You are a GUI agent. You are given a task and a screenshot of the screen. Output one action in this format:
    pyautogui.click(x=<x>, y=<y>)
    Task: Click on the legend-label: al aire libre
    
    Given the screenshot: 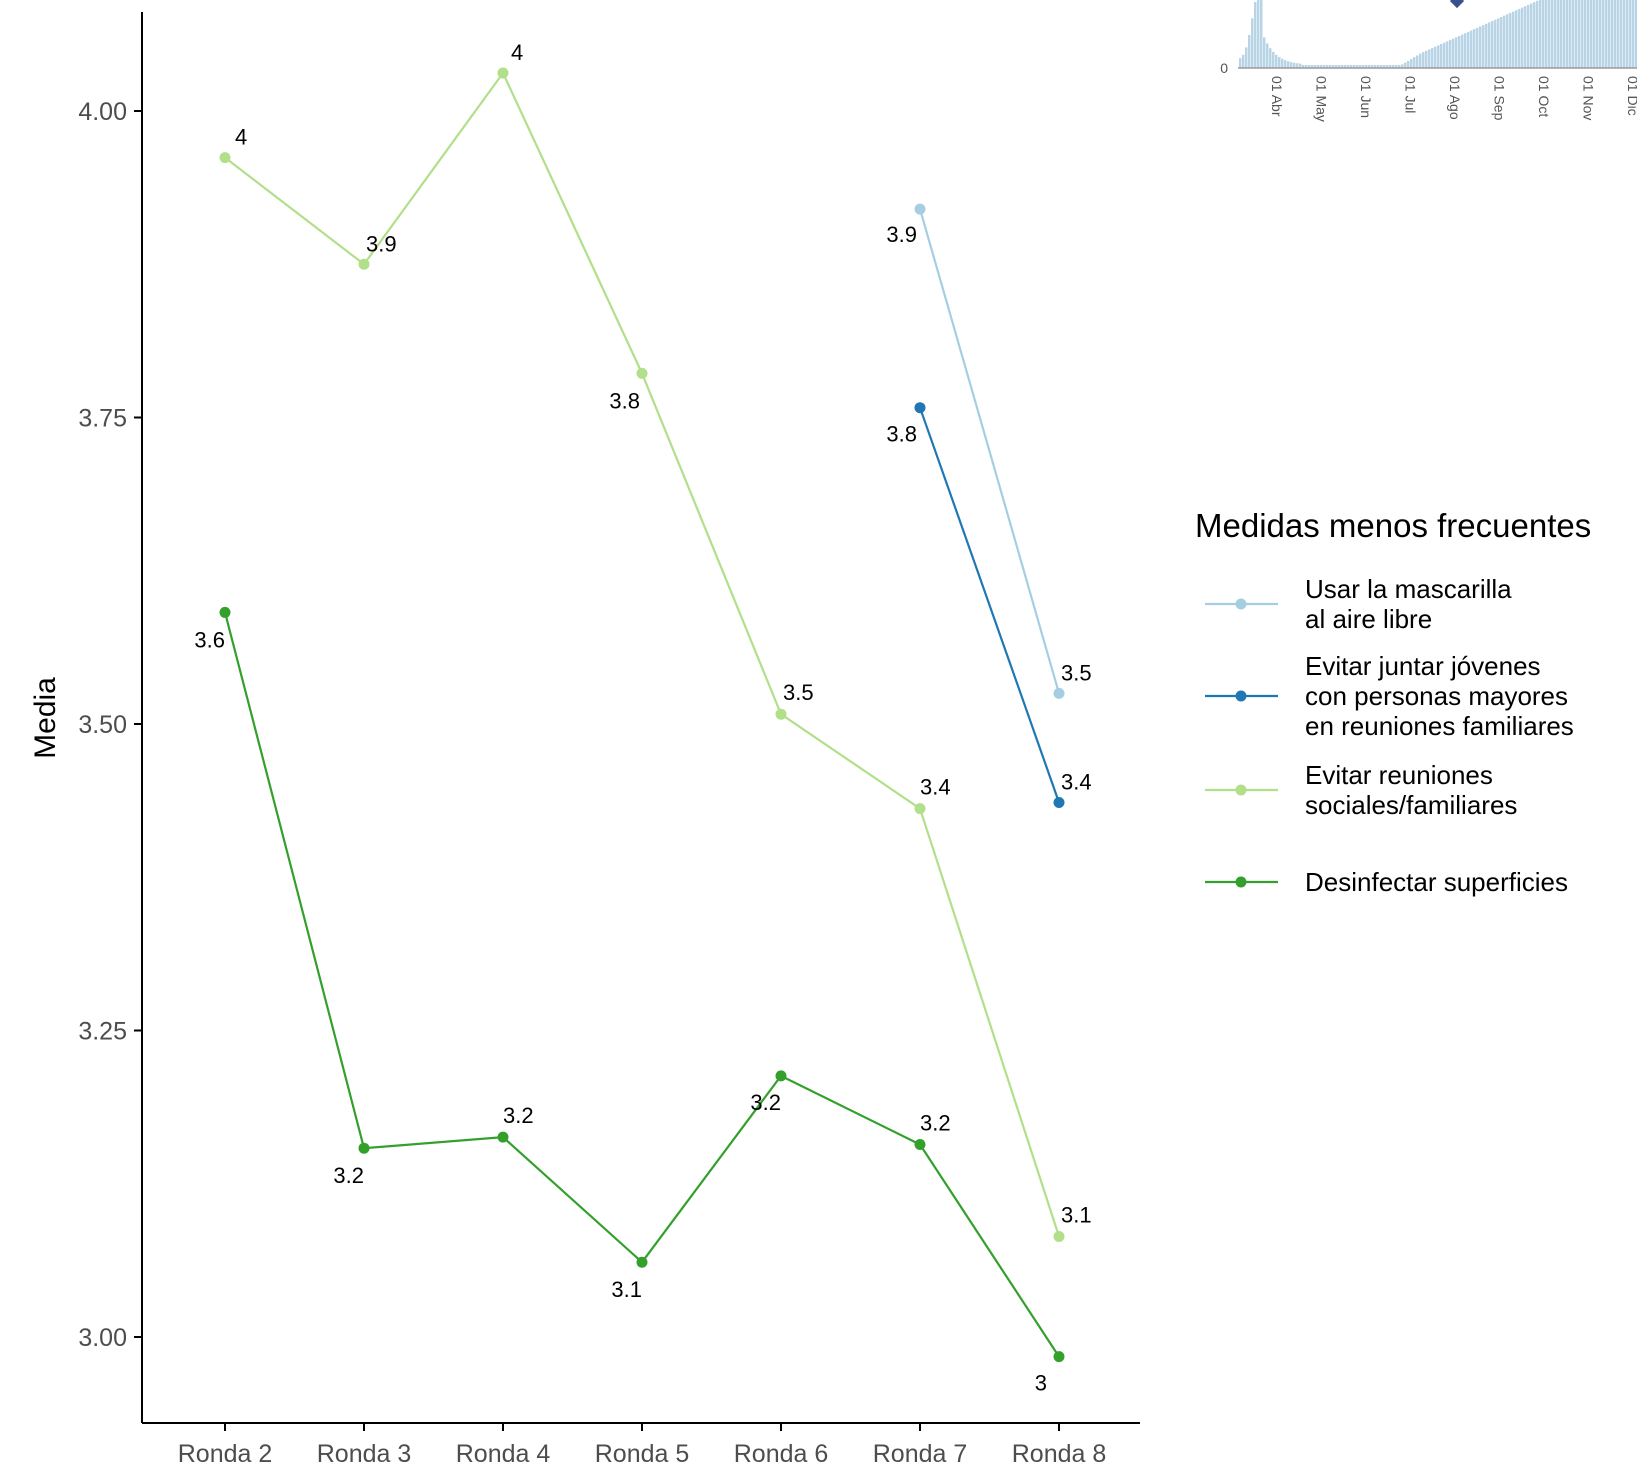 What is the action you would take?
    pyautogui.click(x=1368, y=619)
    